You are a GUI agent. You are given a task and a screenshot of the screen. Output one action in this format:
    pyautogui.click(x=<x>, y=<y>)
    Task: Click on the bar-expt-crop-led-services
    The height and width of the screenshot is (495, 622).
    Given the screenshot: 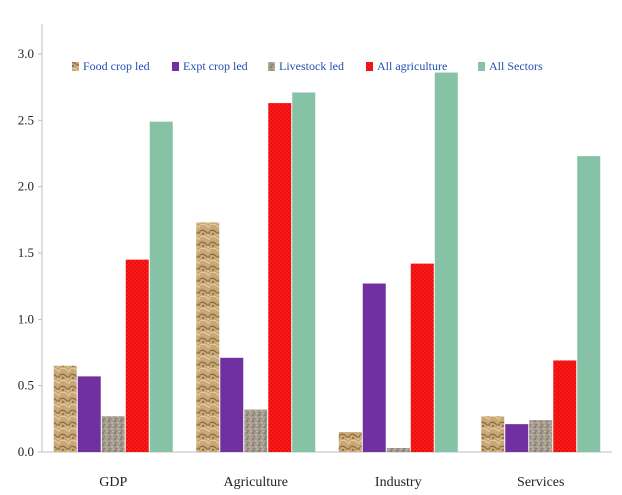 What is the action you would take?
    pyautogui.click(x=517, y=438)
    